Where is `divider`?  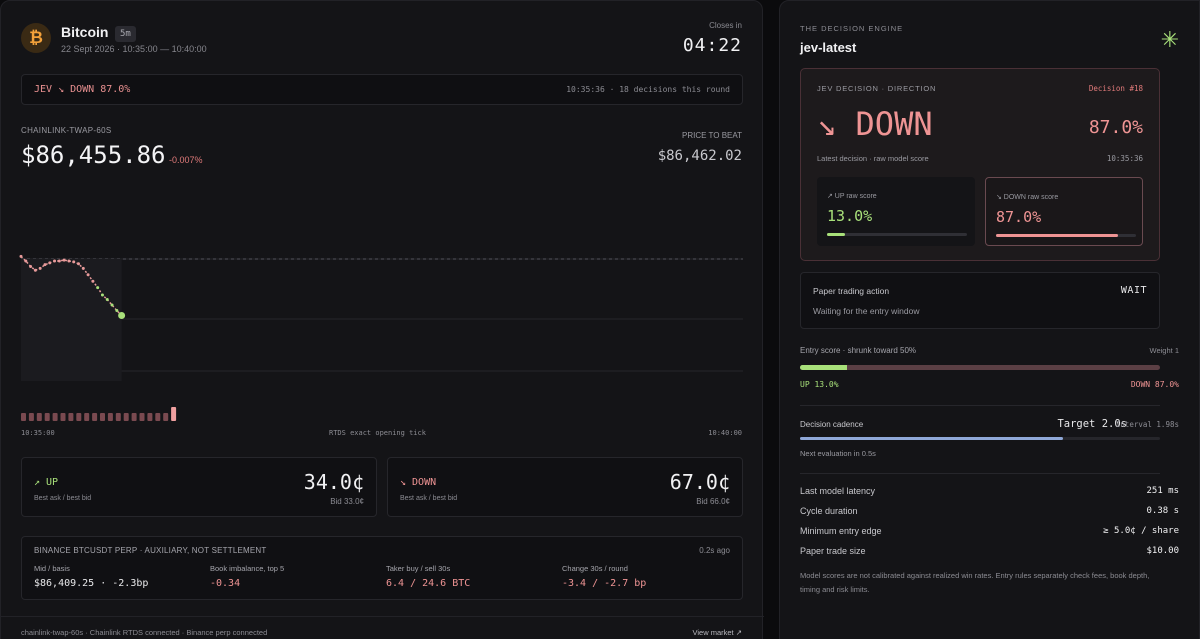 divider is located at coordinates (980, 405).